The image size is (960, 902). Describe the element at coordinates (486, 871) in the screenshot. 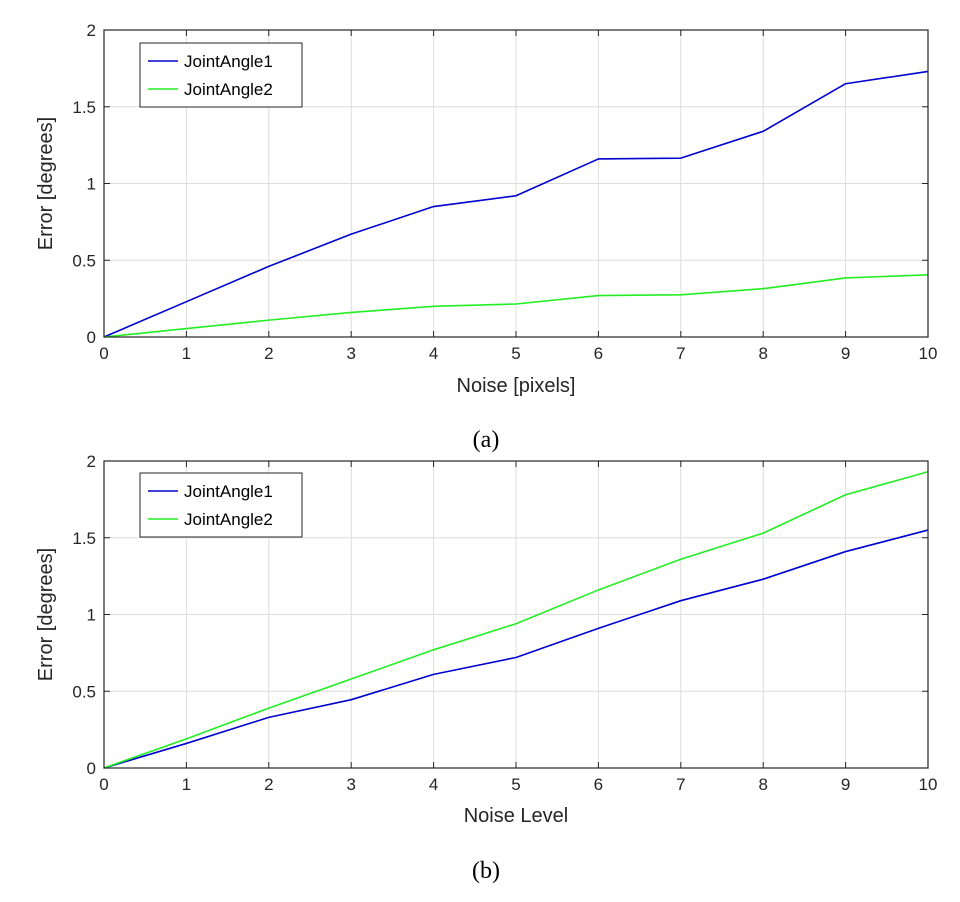

I see `panel-caption: (b)` at that location.